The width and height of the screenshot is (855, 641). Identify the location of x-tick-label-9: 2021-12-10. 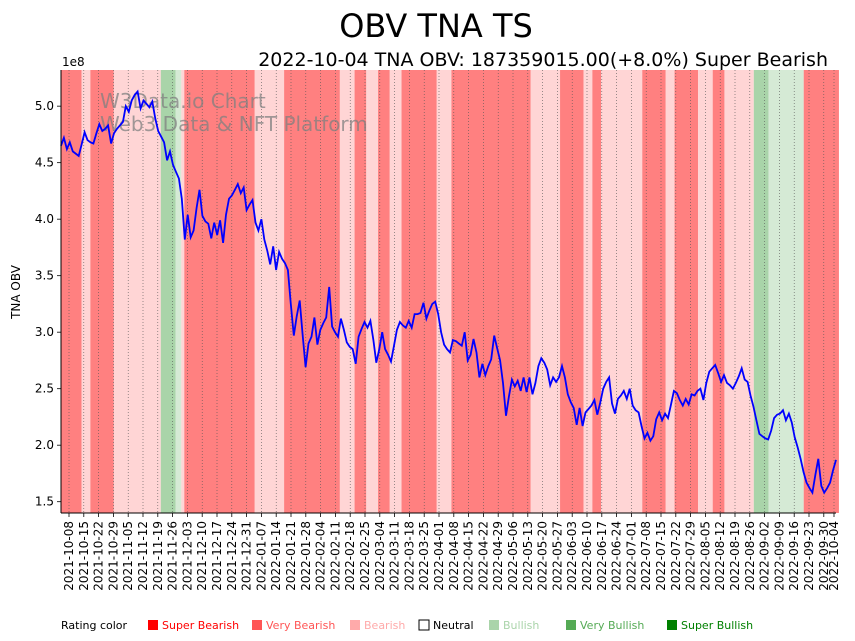
(202, 556).